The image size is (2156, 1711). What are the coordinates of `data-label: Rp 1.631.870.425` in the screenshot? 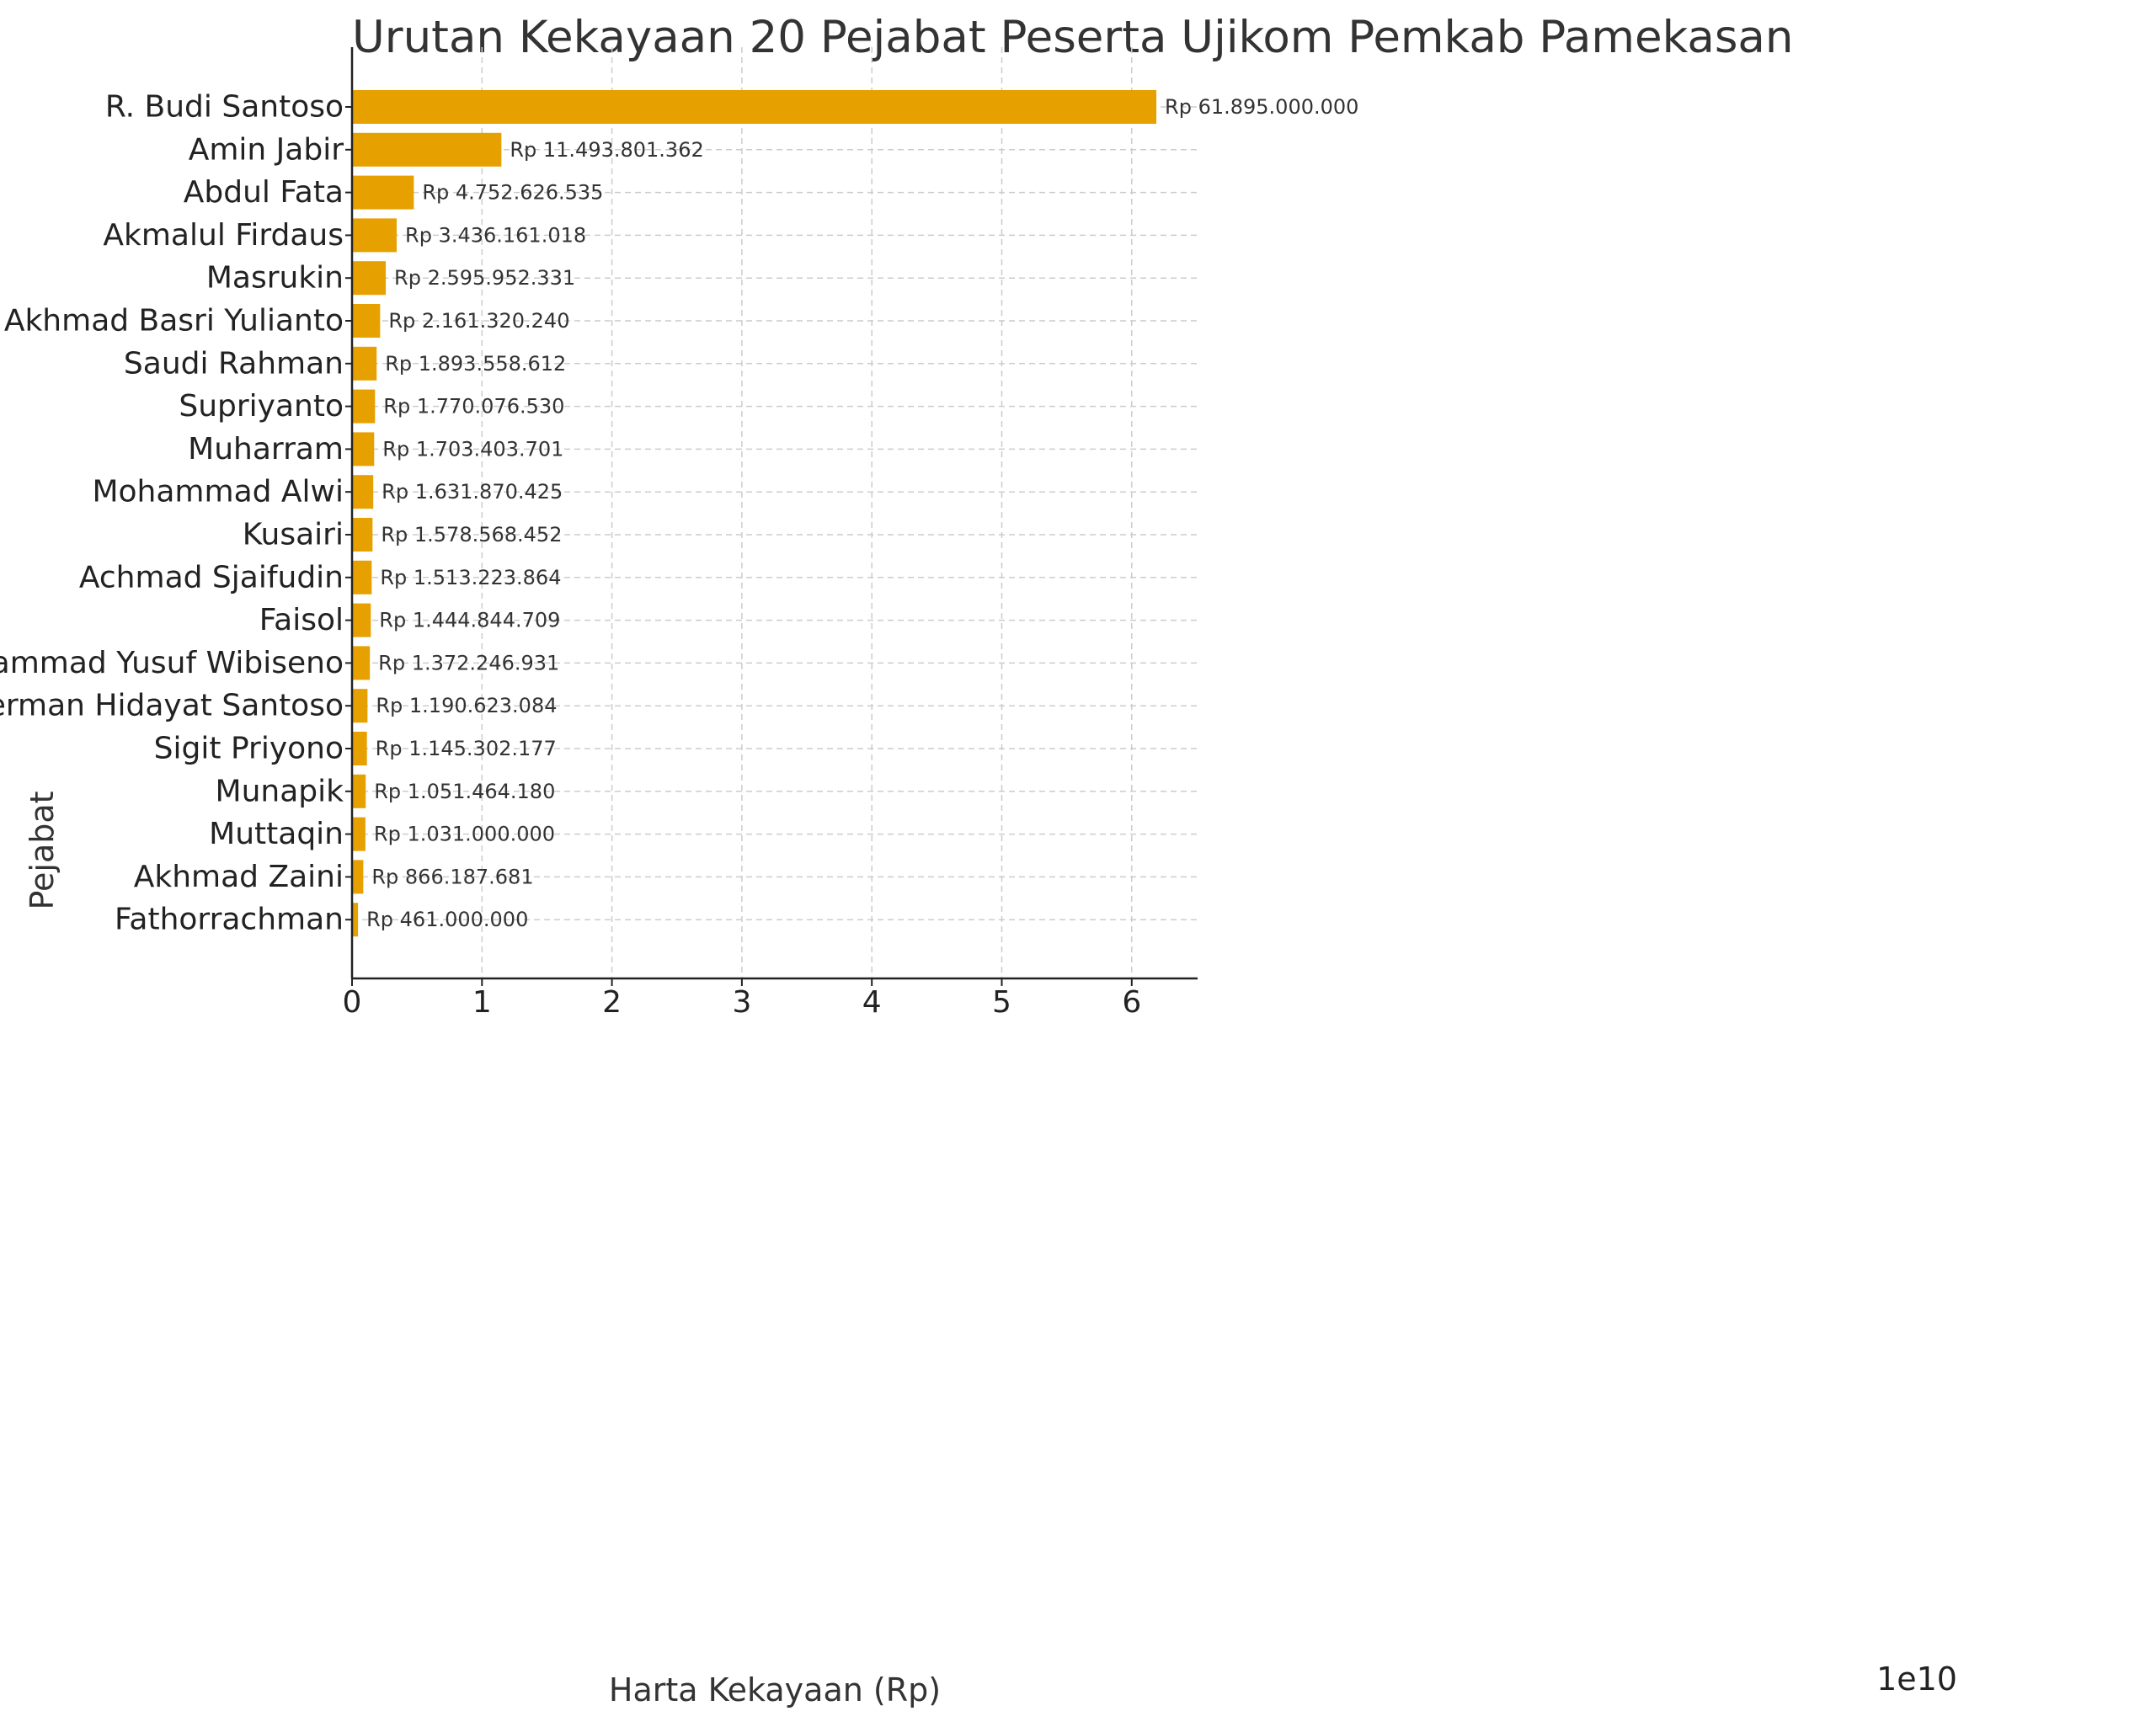 It's located at (472, 492).